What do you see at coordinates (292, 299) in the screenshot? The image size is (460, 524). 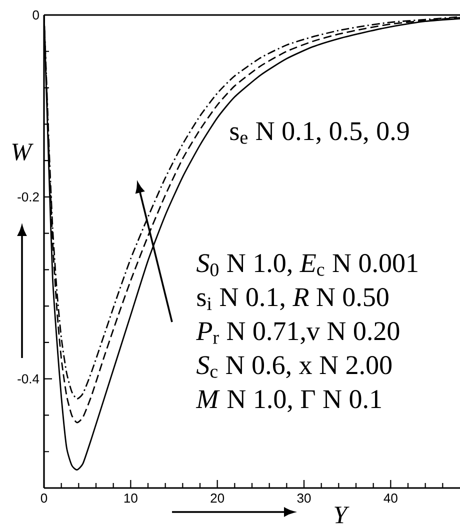 I see `annotation: s$_{i}$ N 0.1, R N 0.50` at bounding box center [292, 299].